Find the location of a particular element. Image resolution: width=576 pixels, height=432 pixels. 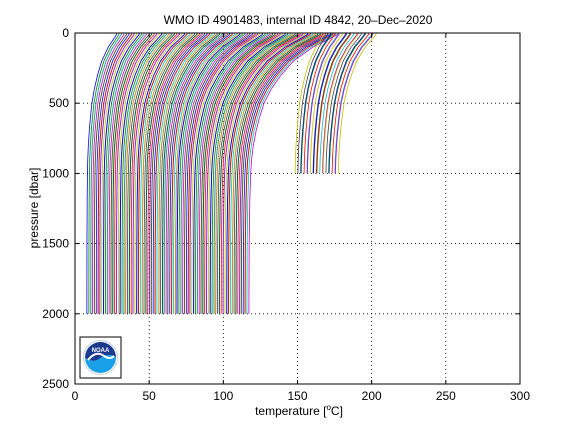

y-tick-label: 2000 is located at coordinates (55, 314).